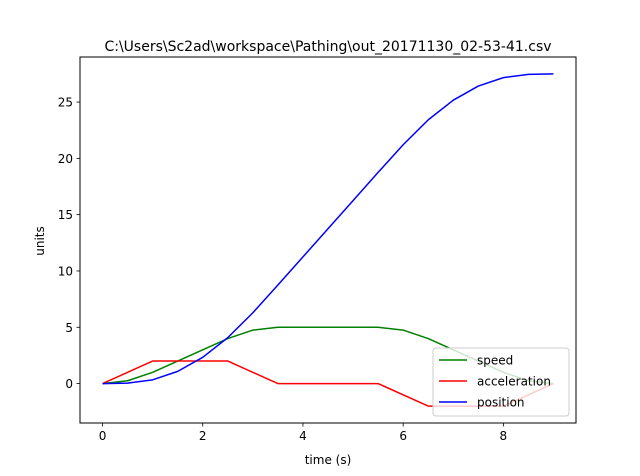 This screenshot has width=640, height=476. What do you see at coordinates (69, 243) in the screenshot?
I see `y-axis-ticks: 0 5 10 15 20 25` at bounding box center [69, 243].